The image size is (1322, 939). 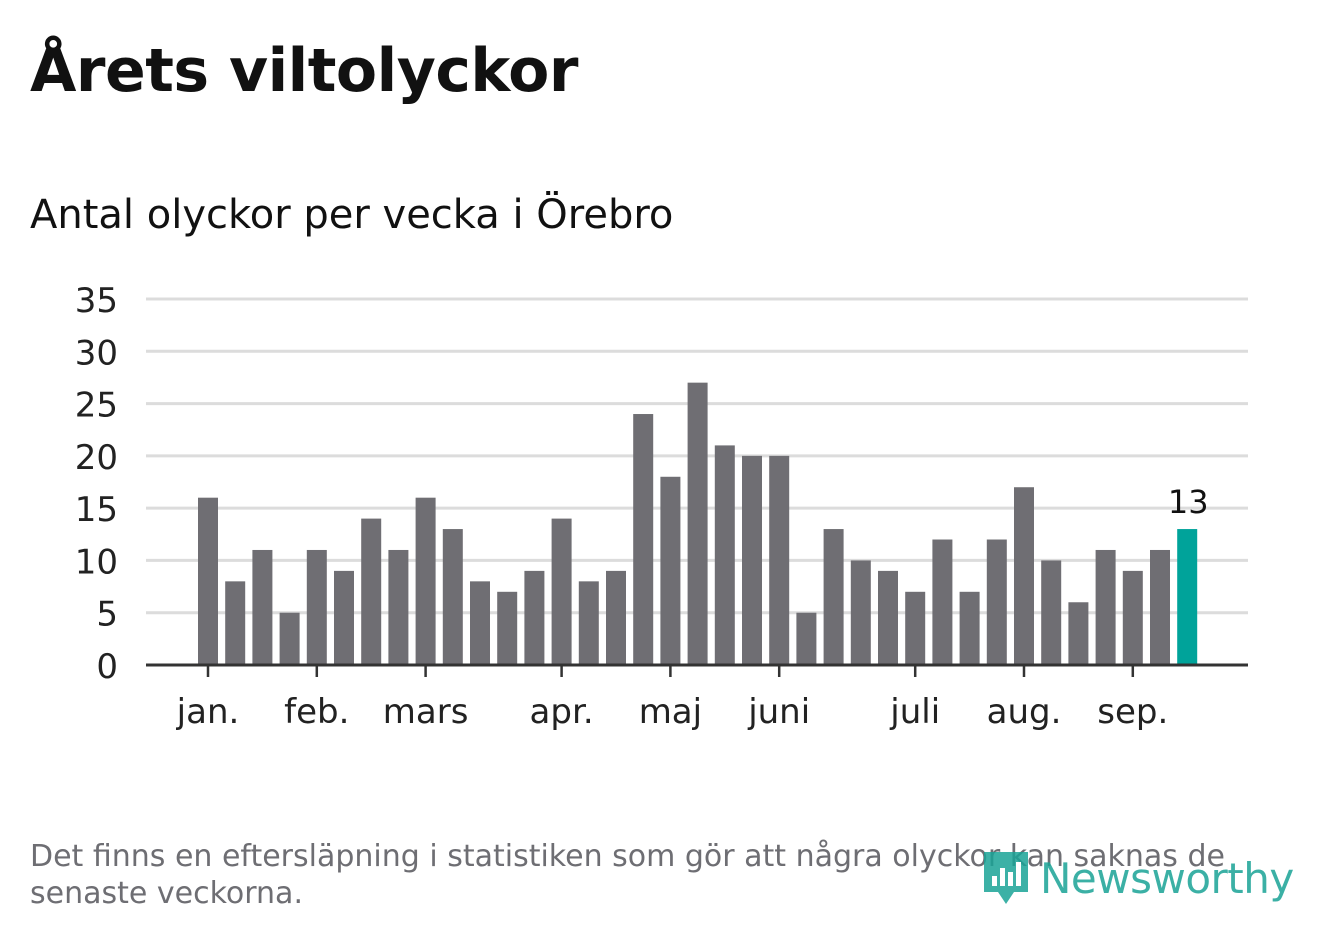 I want to click on x-tick-label: sep., so click(x=1132, y=712).